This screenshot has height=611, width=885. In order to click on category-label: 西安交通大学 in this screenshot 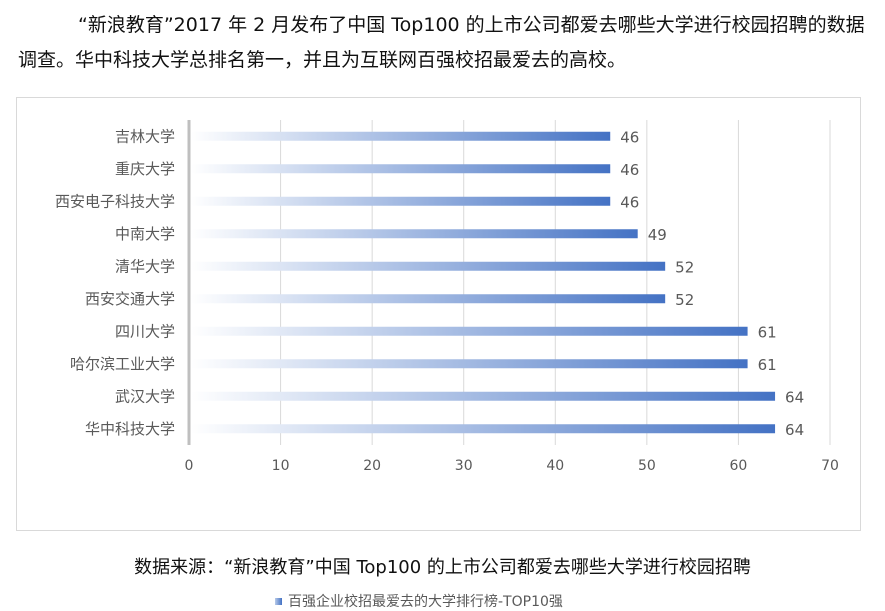, I will do `click(130, 299)`.